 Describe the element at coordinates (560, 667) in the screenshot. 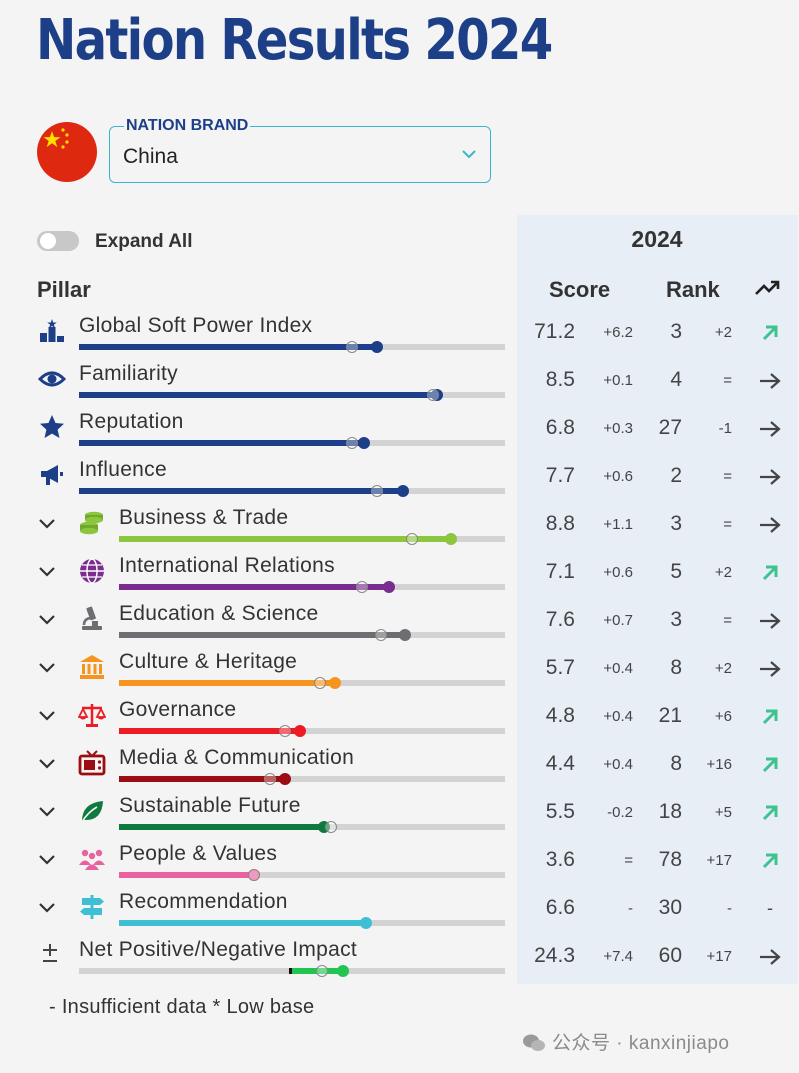

I see `score-value: 5.7` at that location.